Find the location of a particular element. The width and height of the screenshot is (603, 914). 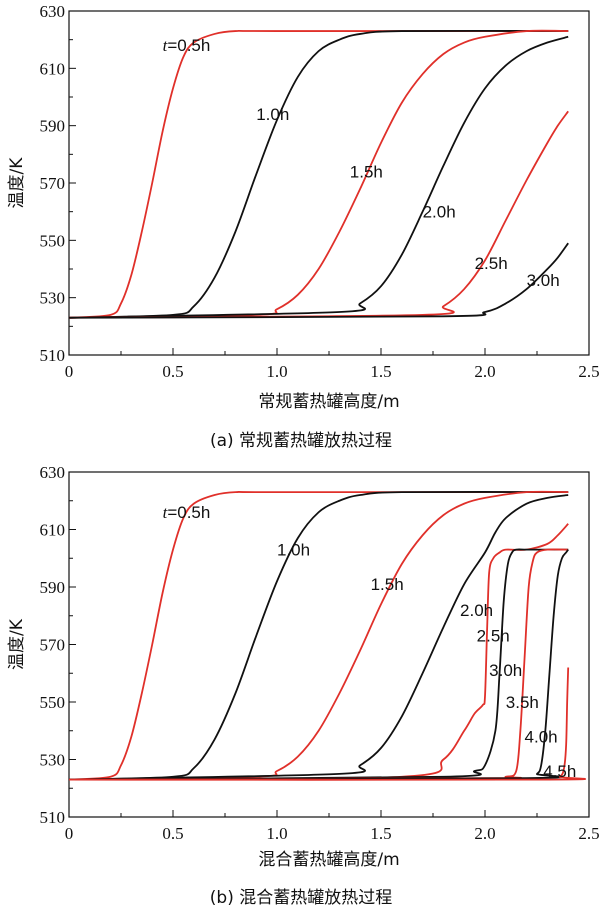

series-line-4-5h is located at coordinates (327, 724).